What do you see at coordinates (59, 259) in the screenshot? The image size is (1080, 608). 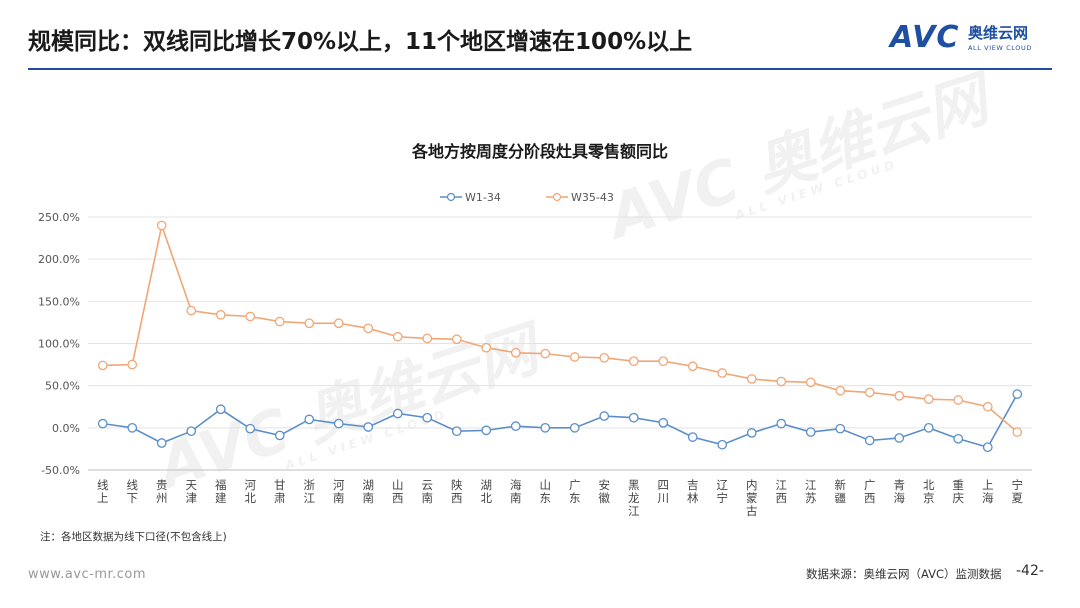 I see `y-tick-label: 200.0%` at bounding box center [59, 259].